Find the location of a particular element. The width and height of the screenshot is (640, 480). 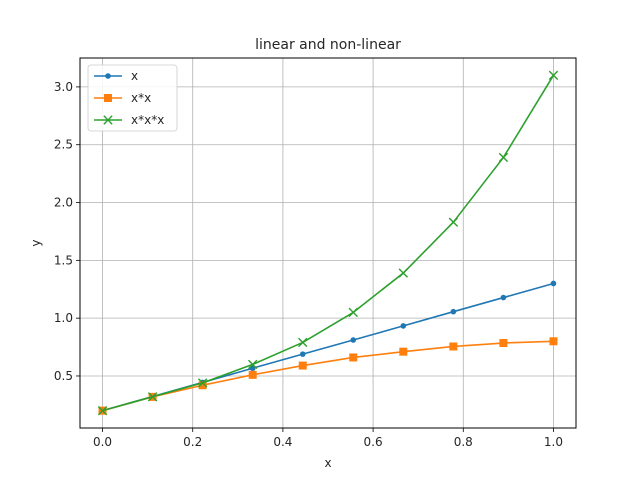

x-axis-label: x is located at coordinates (327, 463).